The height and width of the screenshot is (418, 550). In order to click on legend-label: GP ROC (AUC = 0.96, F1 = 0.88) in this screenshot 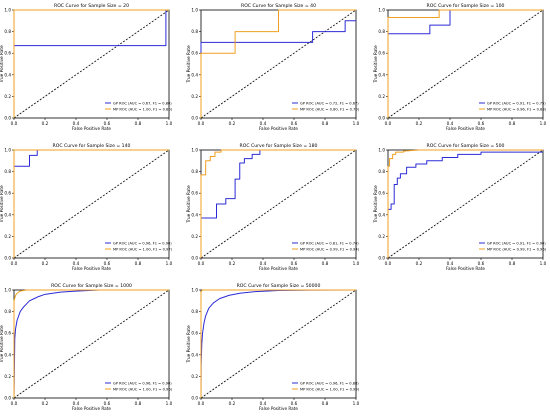, I will do `click(329, 383)`.